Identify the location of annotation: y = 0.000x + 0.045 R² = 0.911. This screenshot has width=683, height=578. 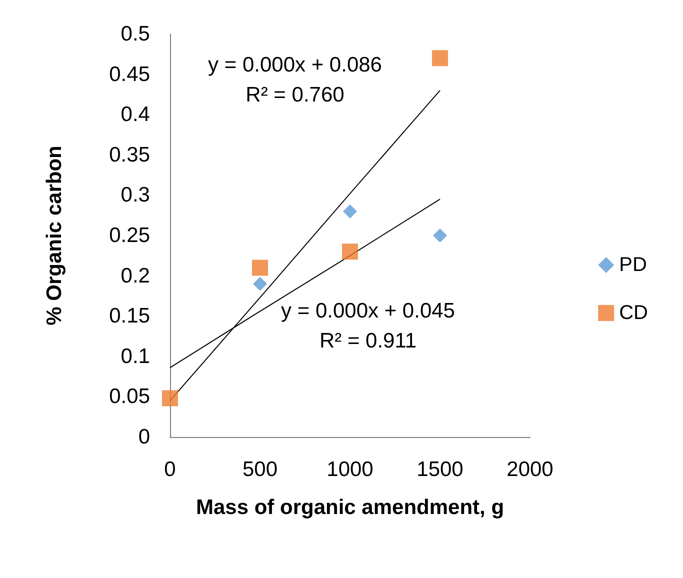
(368, 326).